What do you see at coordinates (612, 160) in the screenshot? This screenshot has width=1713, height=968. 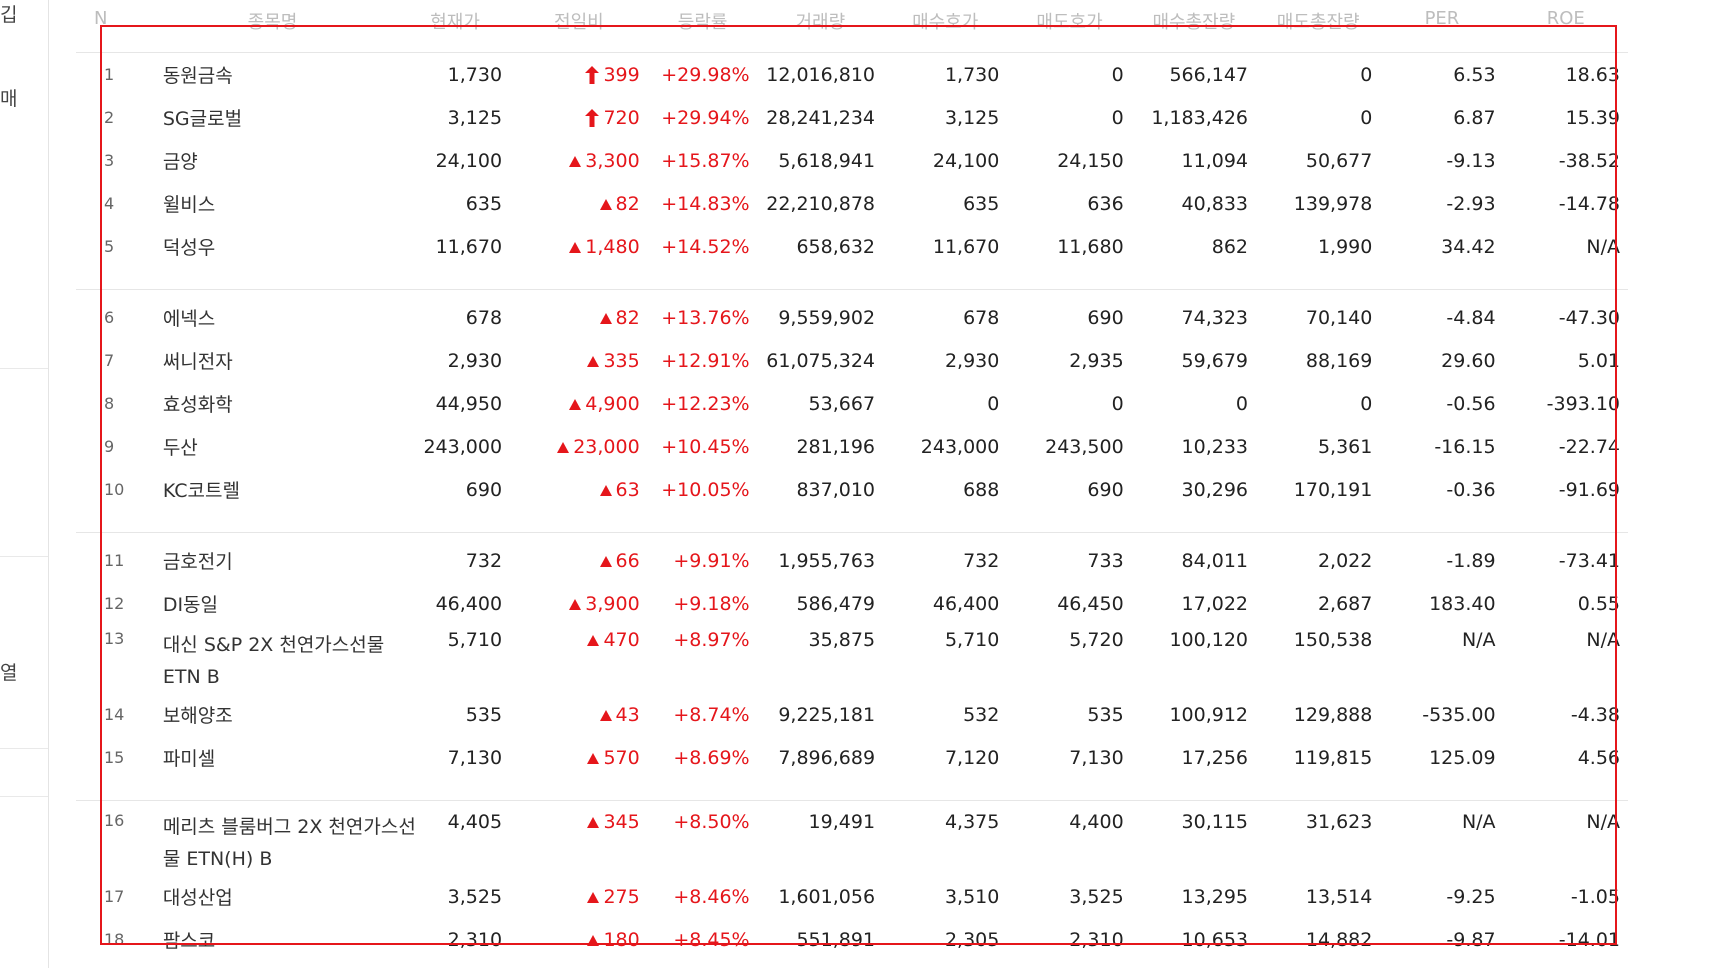 I see `price-change-value: 3,300` at bounding box center [612, 160].